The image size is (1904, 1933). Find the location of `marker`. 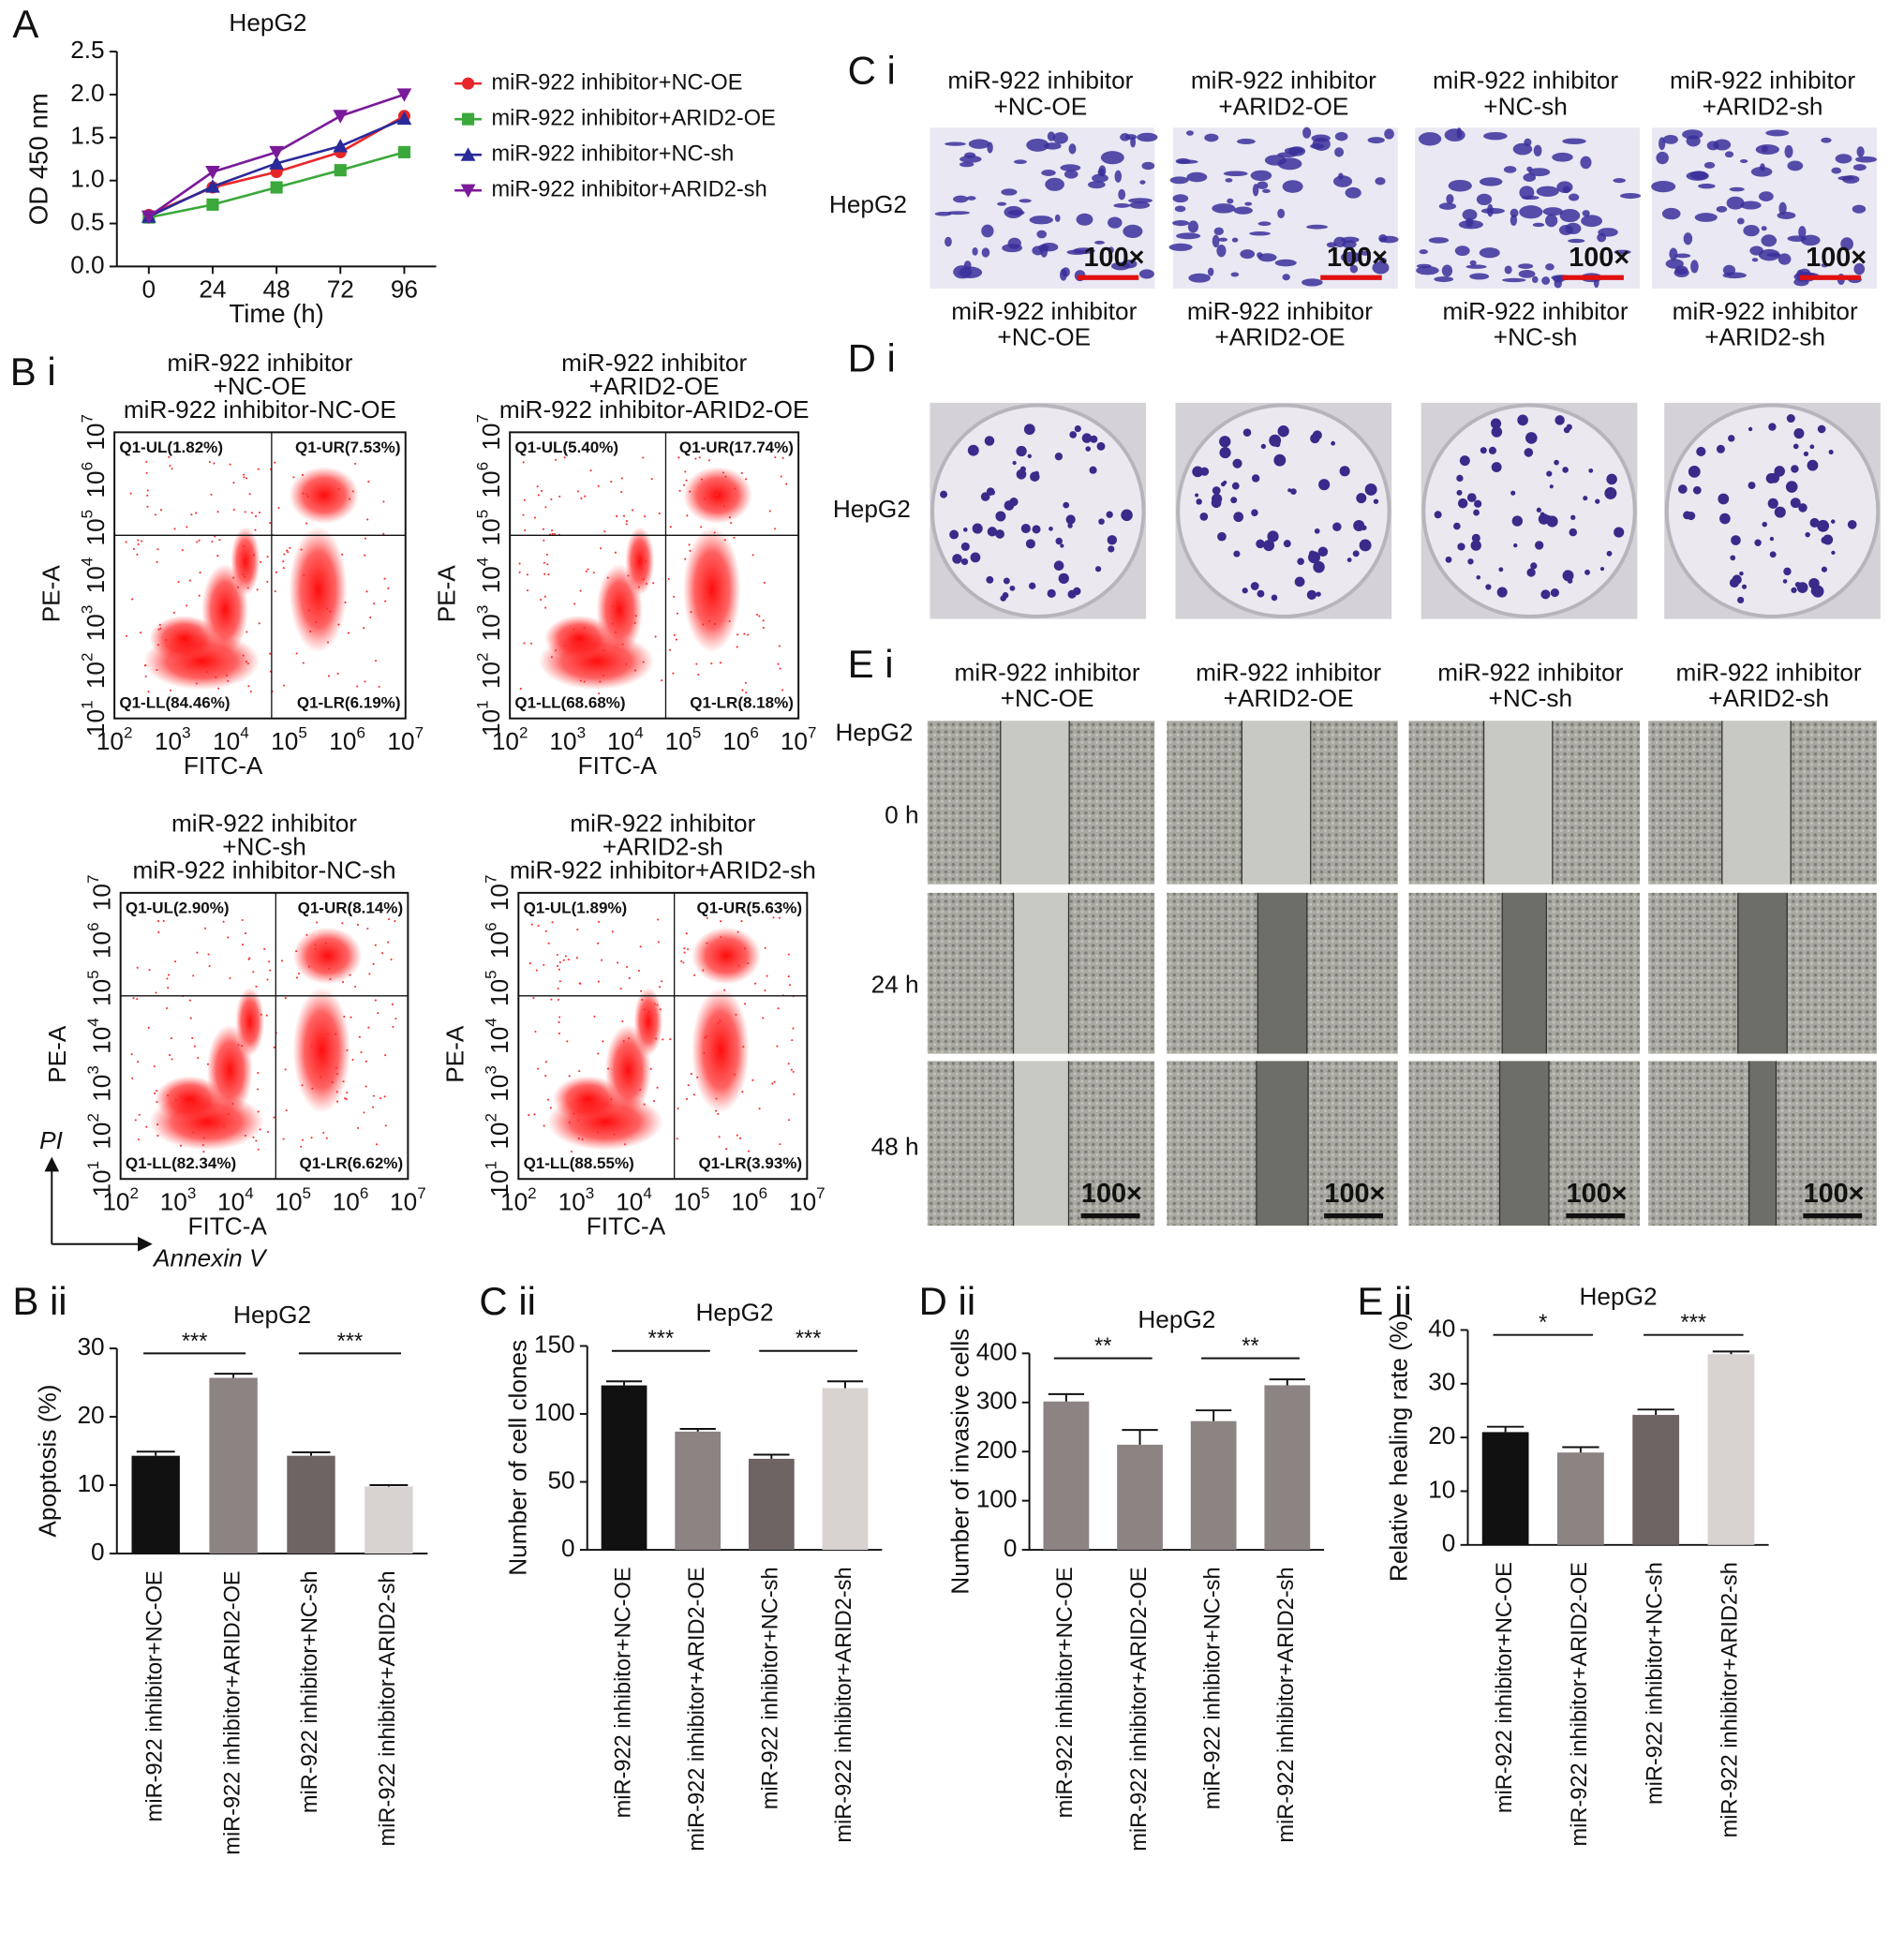

marker is located at coordinates (403, 152).